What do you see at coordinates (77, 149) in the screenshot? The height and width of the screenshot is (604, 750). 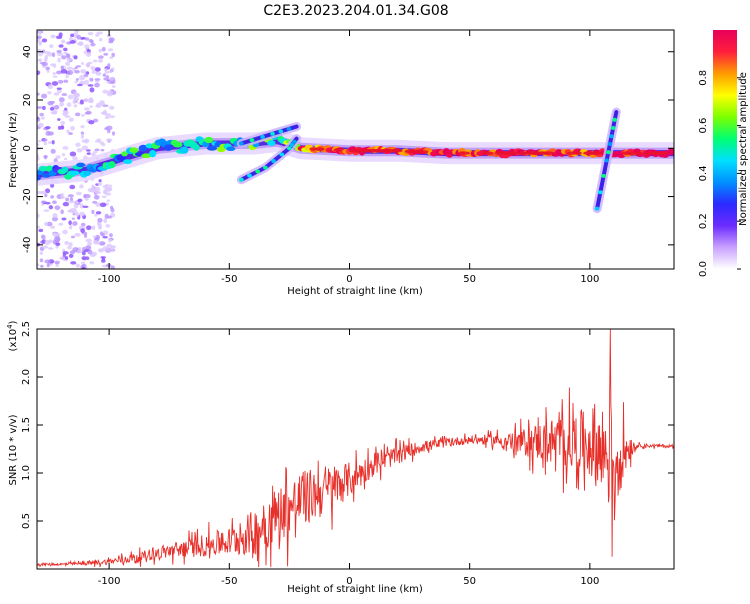 I see `scatter-noise-region` at bounding box center [77, 149].